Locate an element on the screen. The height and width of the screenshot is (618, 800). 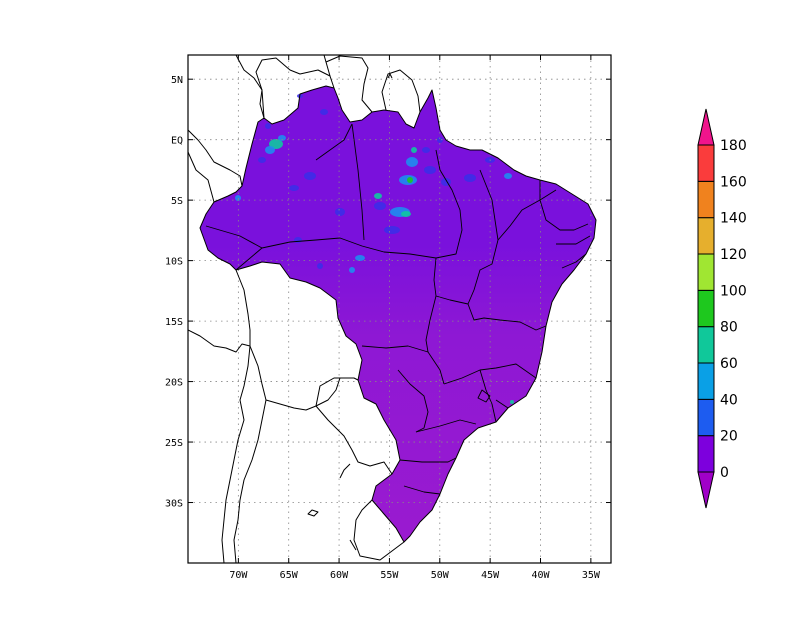
colorbar: 0 20 40 60 80 100 120 140 160 180 is located at coordinates (722, 308).